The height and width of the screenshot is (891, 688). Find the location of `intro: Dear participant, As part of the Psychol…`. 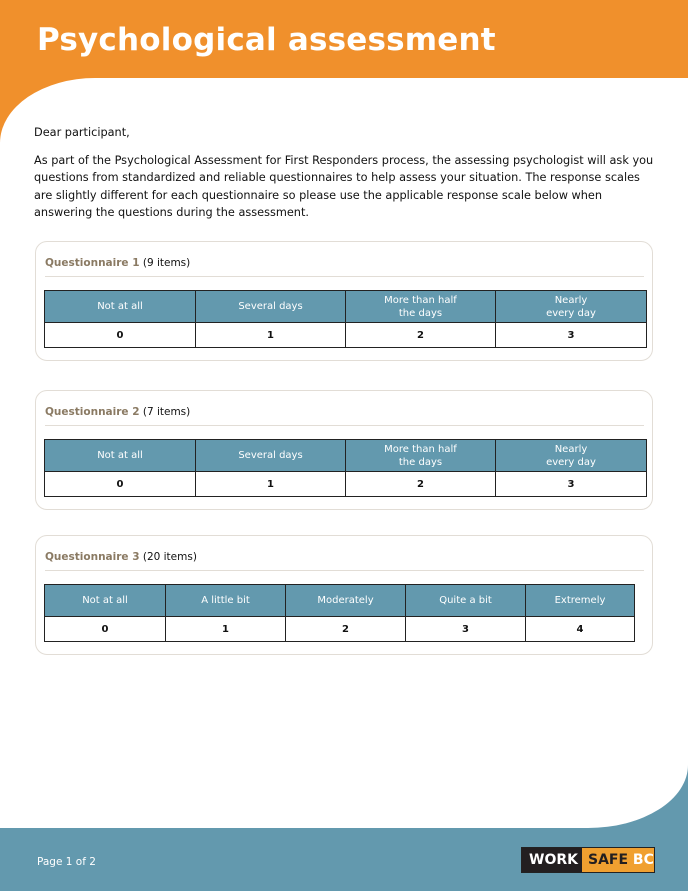

intro: Dear participant, As part of the Psychol… is located at coordinates (344, 178).